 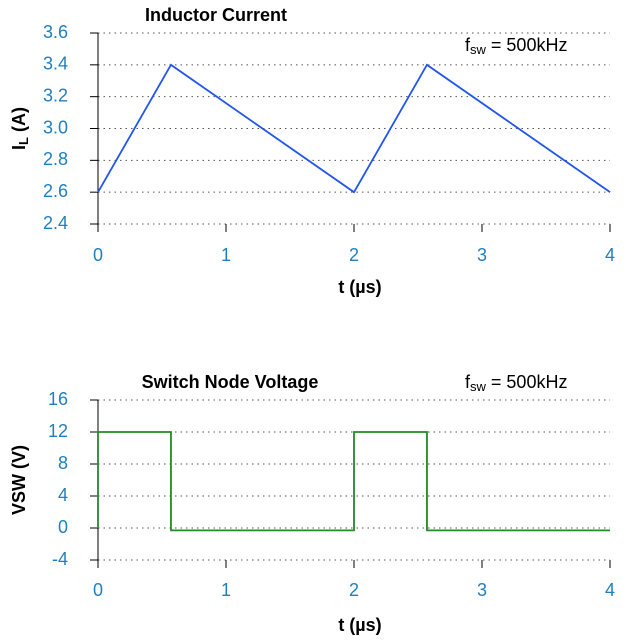 I want to click on y-tick-label: 2.6, so click(x=55, y=191).